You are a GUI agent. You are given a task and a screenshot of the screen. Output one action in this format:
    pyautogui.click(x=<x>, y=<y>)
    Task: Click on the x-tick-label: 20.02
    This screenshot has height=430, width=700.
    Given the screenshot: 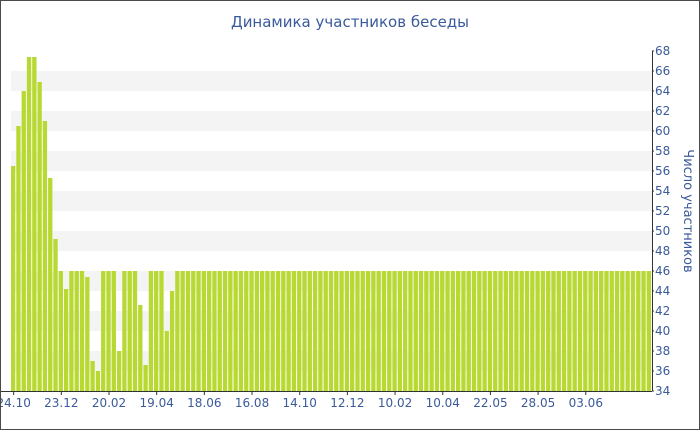 What is the action you would take?
    pyautogui.click(x=109, y=403)
    